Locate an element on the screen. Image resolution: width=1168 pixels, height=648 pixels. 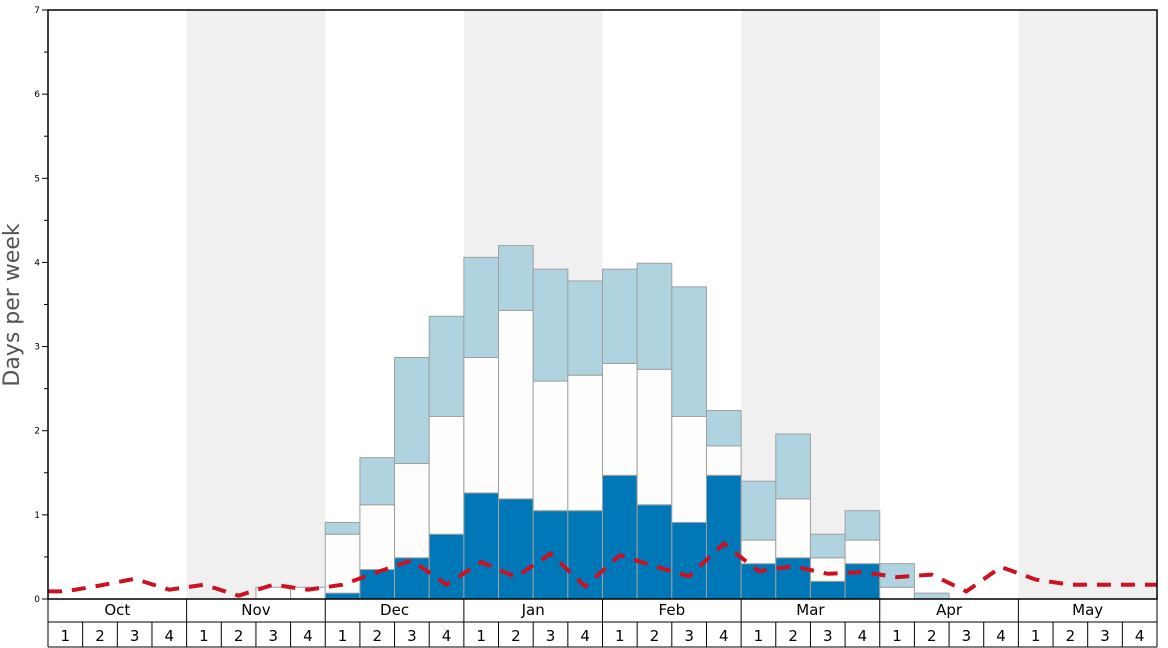
month-label: Oct is located at coordinates (117, 610).